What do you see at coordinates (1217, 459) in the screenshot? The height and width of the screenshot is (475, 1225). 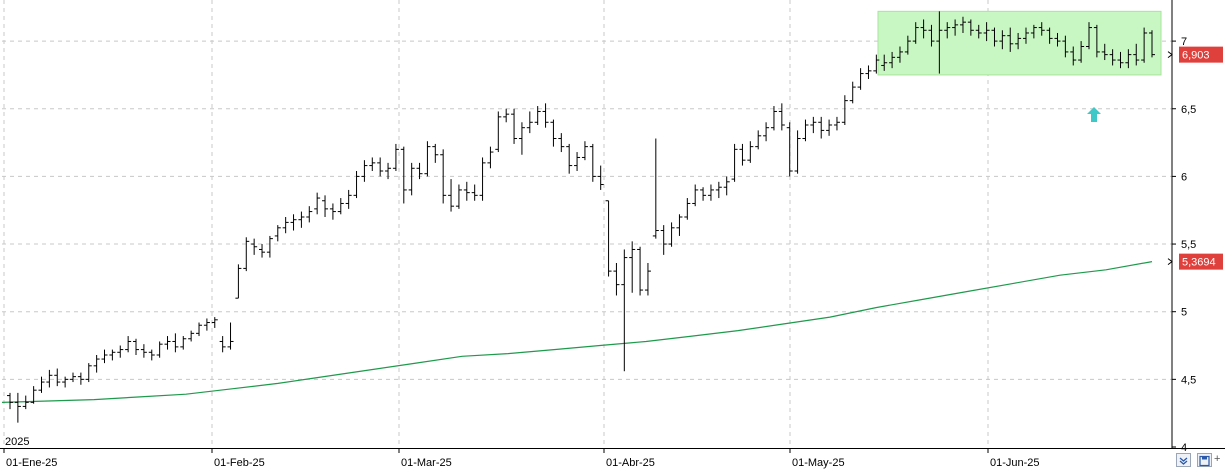 I see `more-button: +` at bounding box center [1217, 459].